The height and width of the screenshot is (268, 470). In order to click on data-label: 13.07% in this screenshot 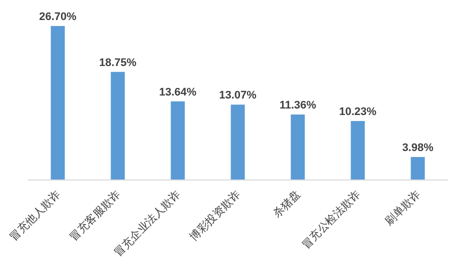, I will do `click(238, 96)`.